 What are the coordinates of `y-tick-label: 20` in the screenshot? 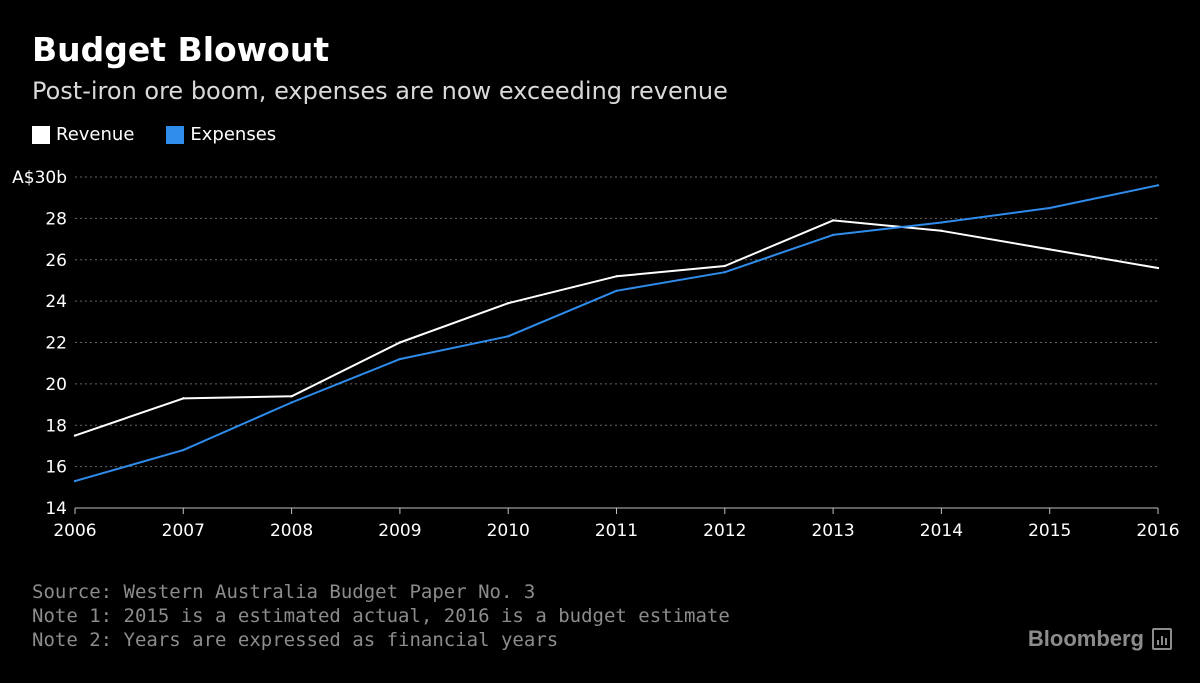 It's located at (56, 385).